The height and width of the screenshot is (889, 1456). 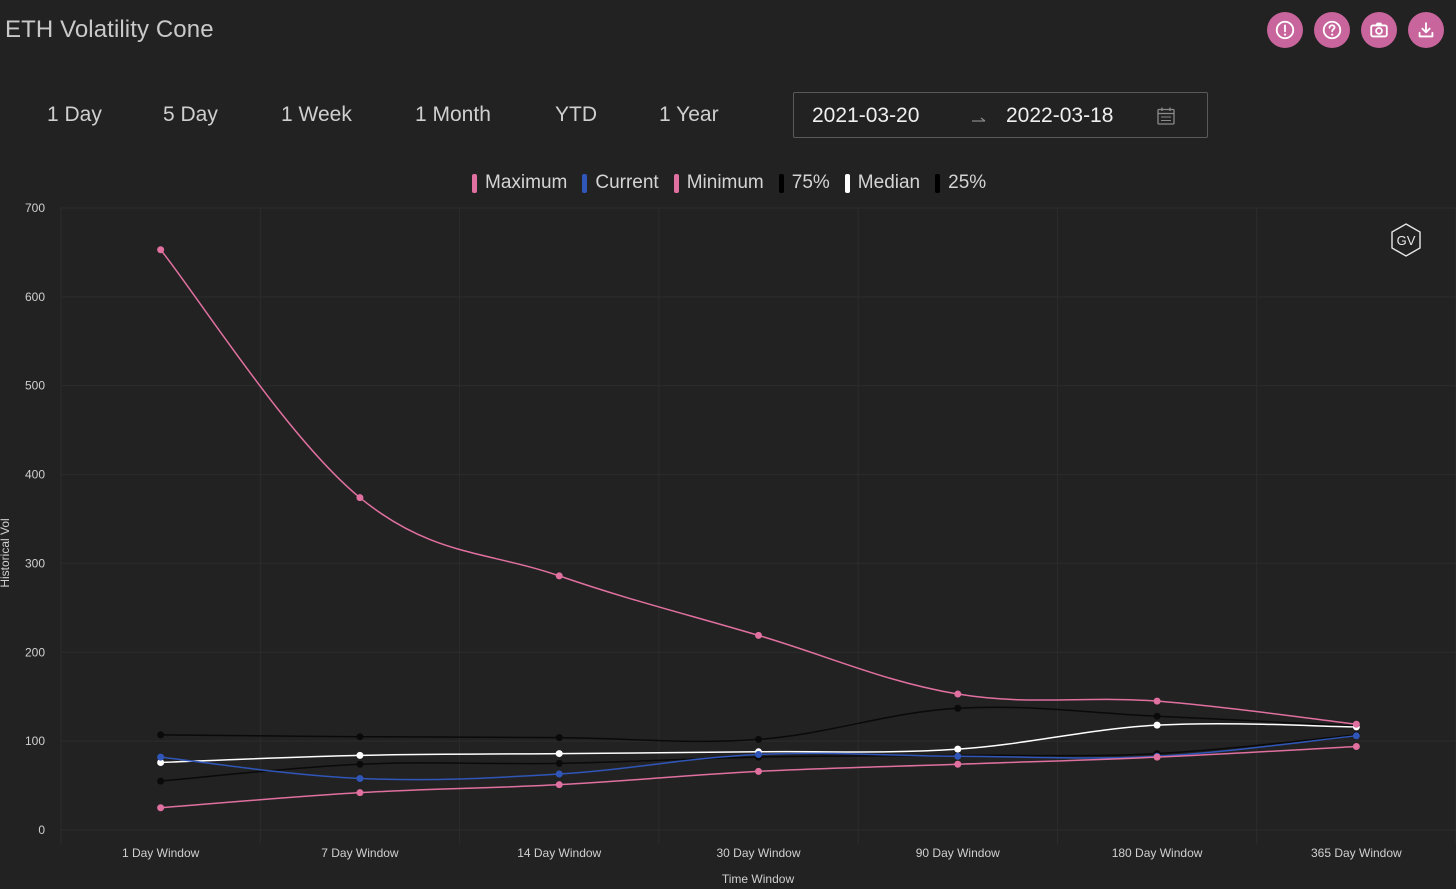 I want to click on y-axis-title: Historical Vol, so click(x=6, y=552).